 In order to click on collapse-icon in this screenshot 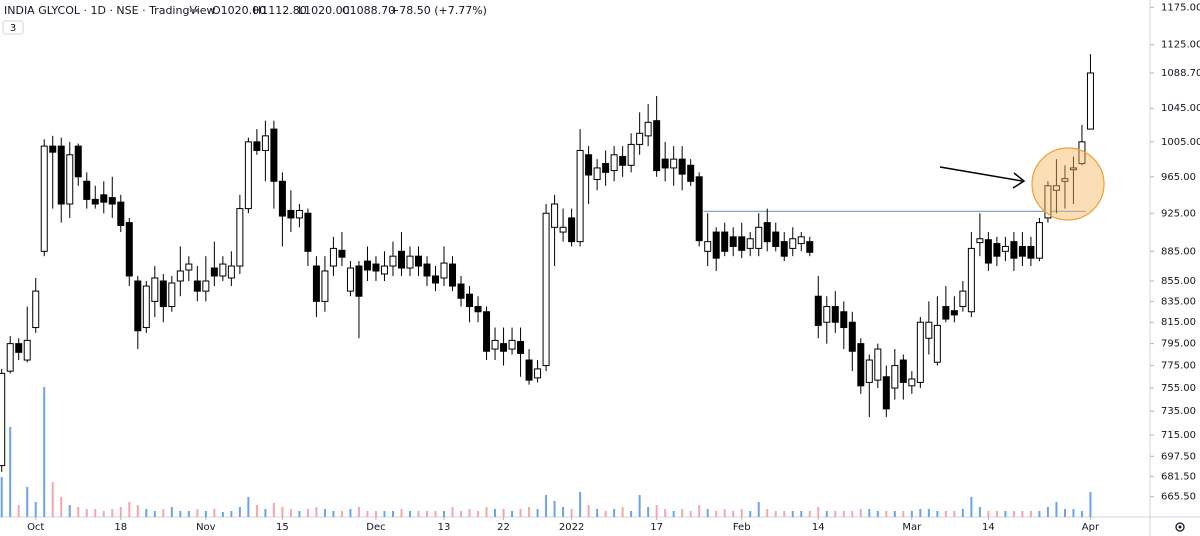, I will do `click(194, 10)`.